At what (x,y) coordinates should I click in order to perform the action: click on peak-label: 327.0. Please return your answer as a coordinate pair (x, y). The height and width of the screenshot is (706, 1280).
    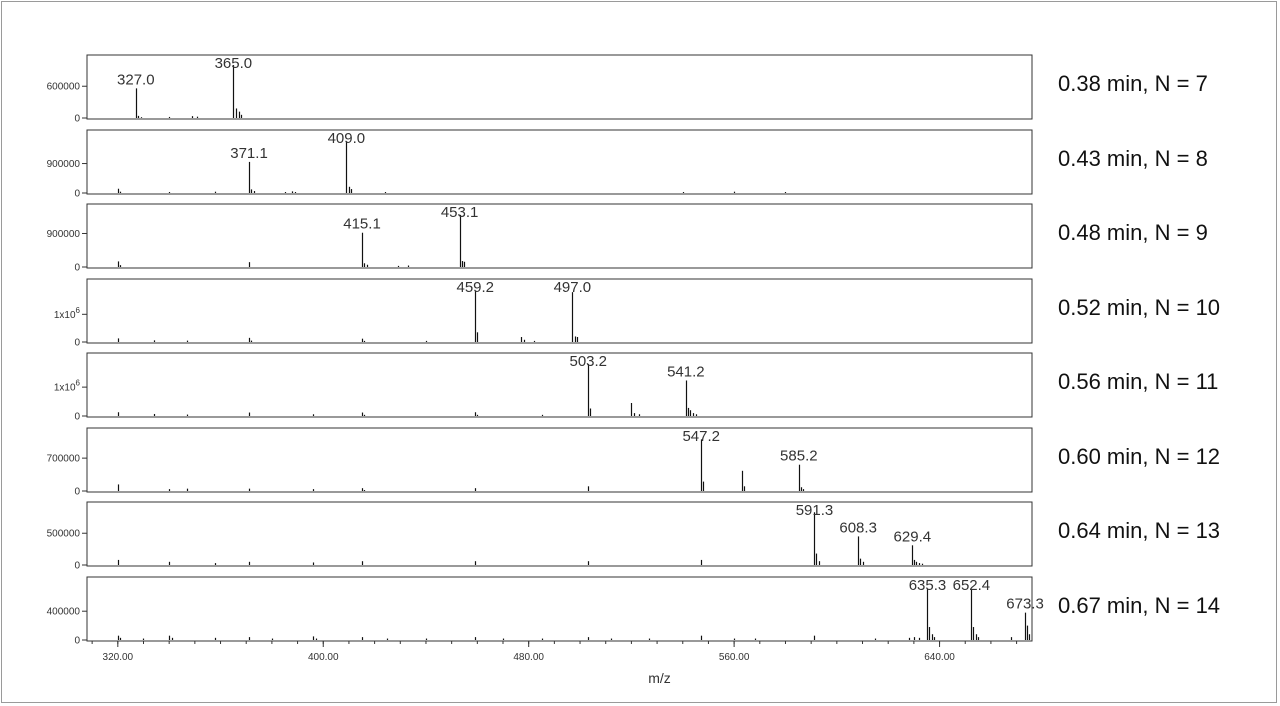
    Looking at the image, I should click on (136, 79).